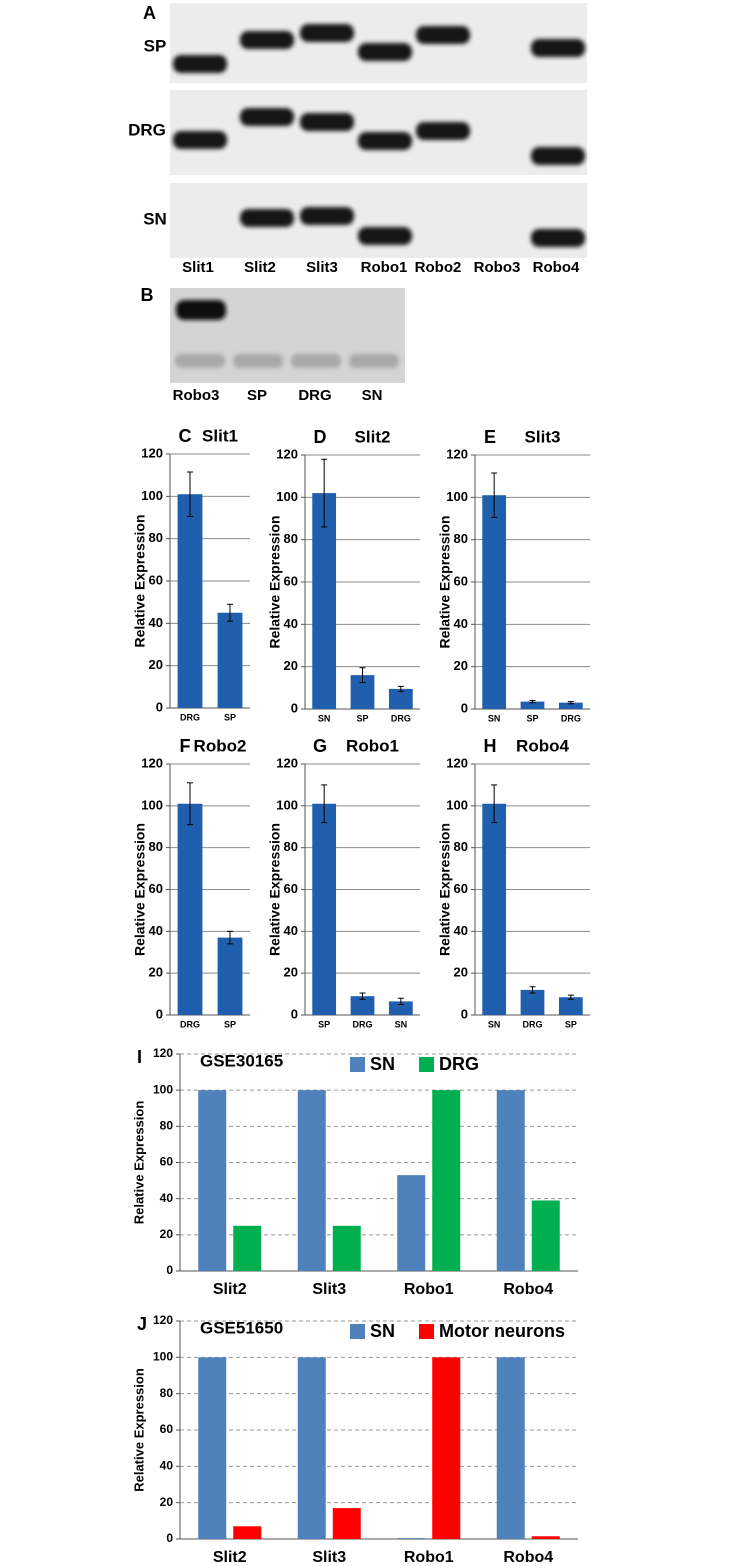 The image size is (745, 1566). Describe the element at coordinates (230, 1289) in the screenshot. I see `x-tick-label: Slit2` at that location.